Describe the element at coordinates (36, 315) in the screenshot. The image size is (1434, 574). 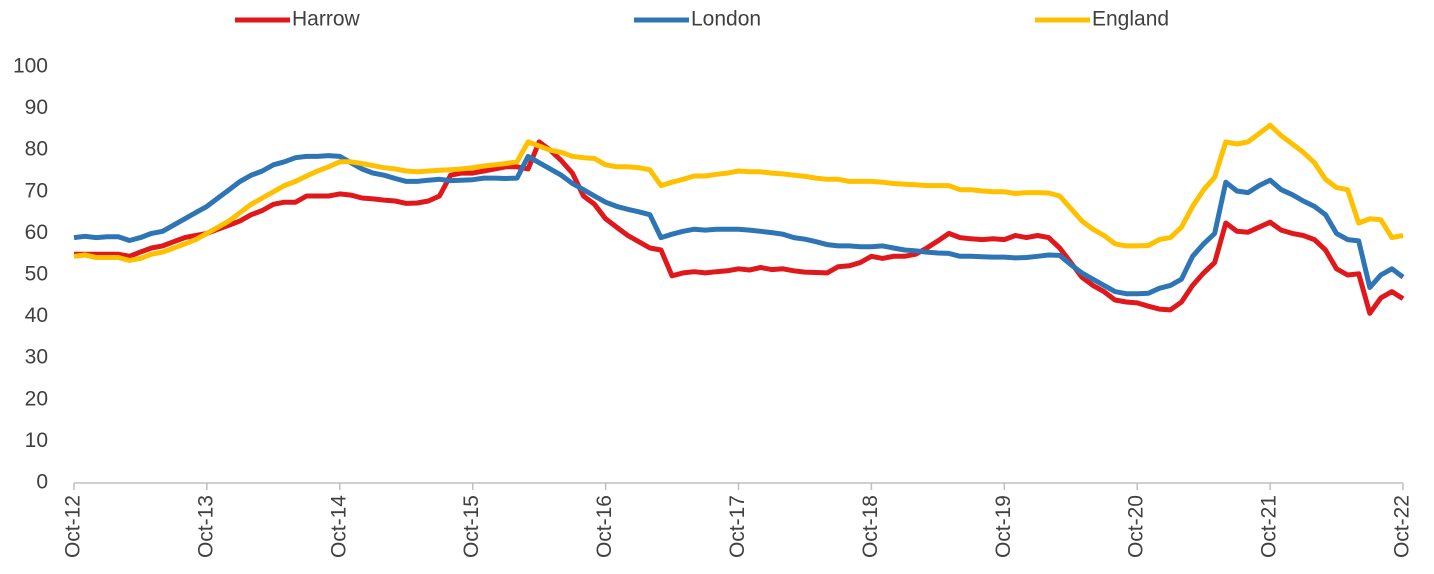
I see `y-tick-label: 40` at that location.